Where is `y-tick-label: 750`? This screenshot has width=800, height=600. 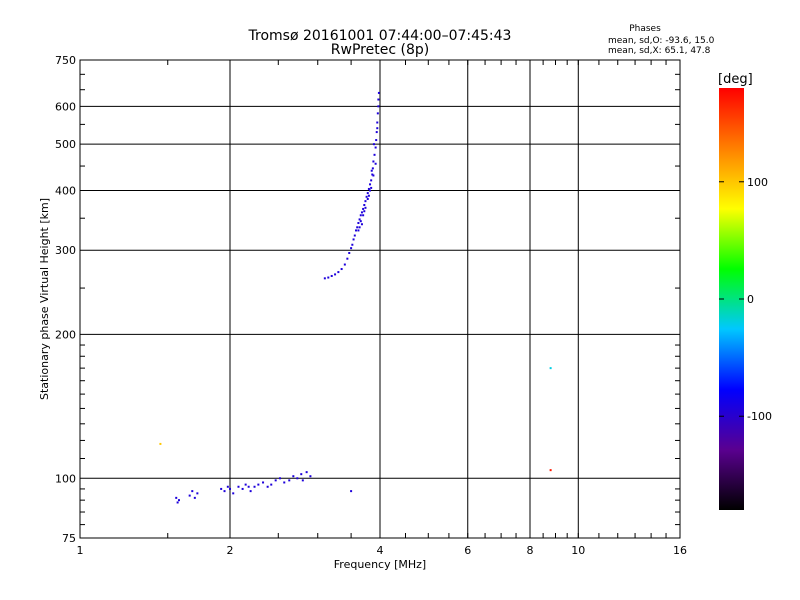 y-tick-label: 750 is located at coordinates (65, 60).